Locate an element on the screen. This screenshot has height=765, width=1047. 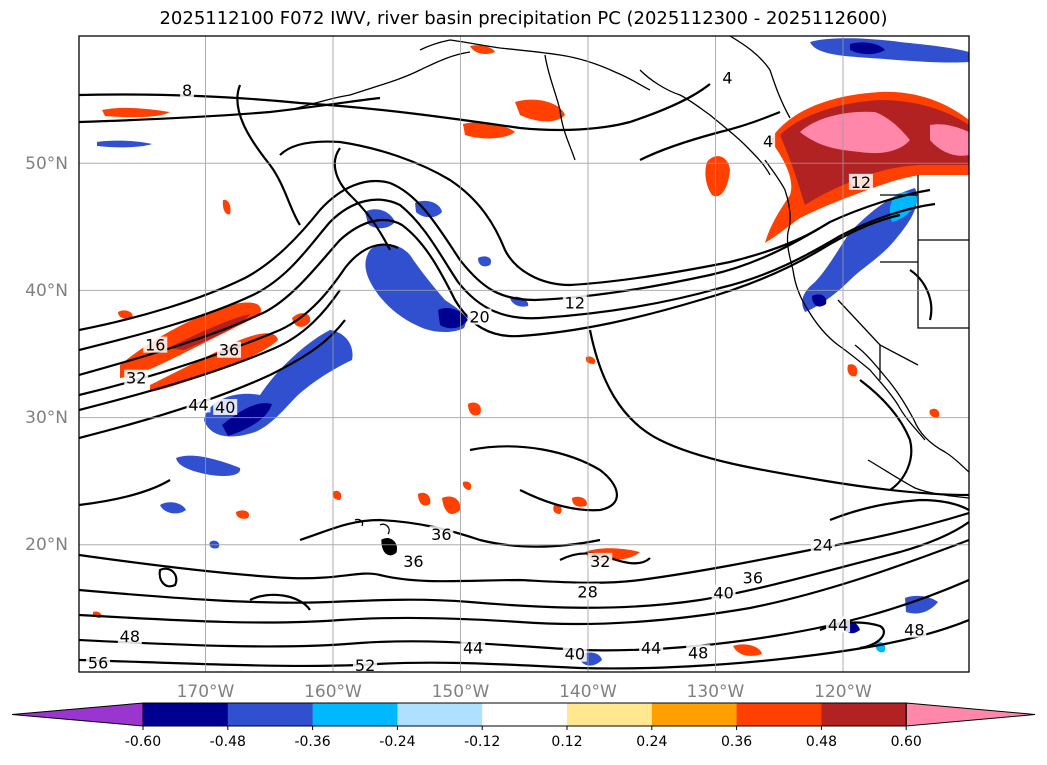
contour-label: 16 is located at coordinates (155, 345).